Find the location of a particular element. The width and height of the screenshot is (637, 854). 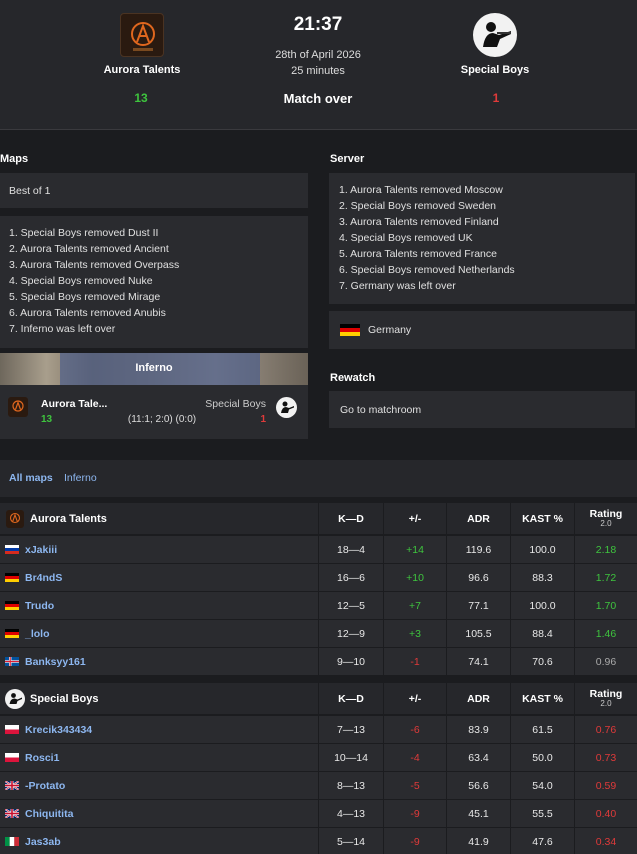

player-adr: 41.9 is located at coordinates (478, 841).